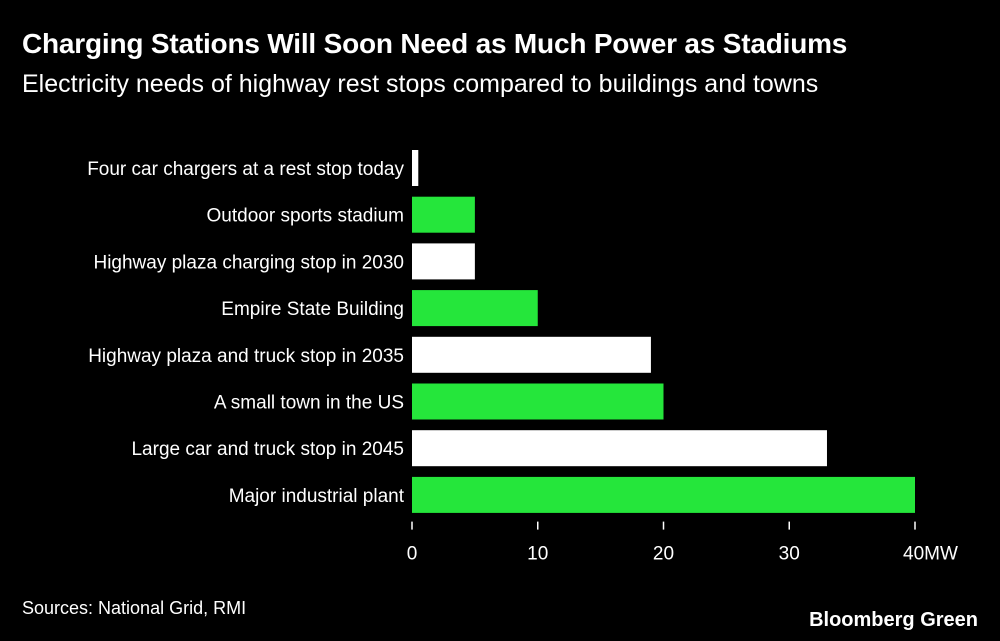 This screenshot has height=641, width=1000. Describe the element at coordinates (412, 554) in the screenshot. I see `tick-label-0: 0` at that location.